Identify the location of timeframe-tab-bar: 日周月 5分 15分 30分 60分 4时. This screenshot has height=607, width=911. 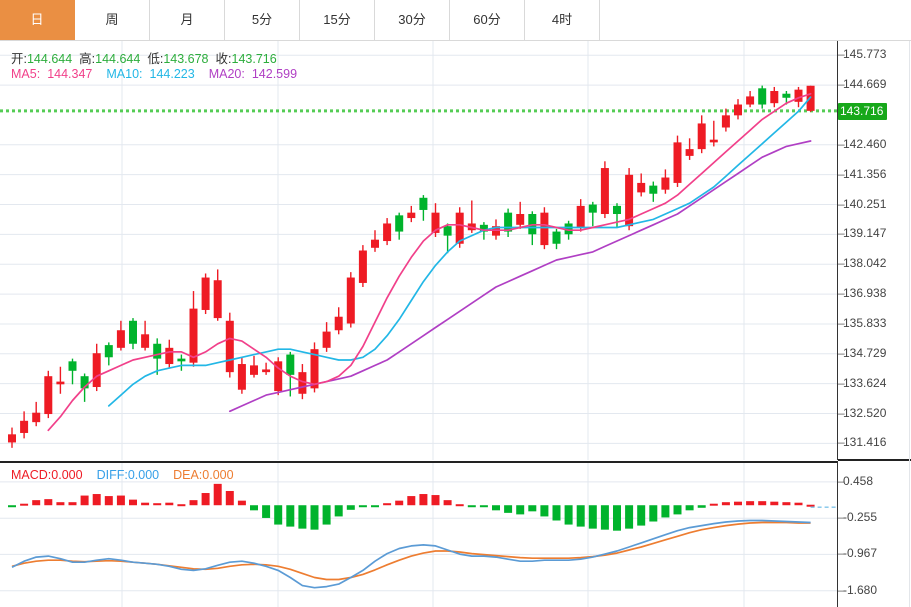
(455, 20).